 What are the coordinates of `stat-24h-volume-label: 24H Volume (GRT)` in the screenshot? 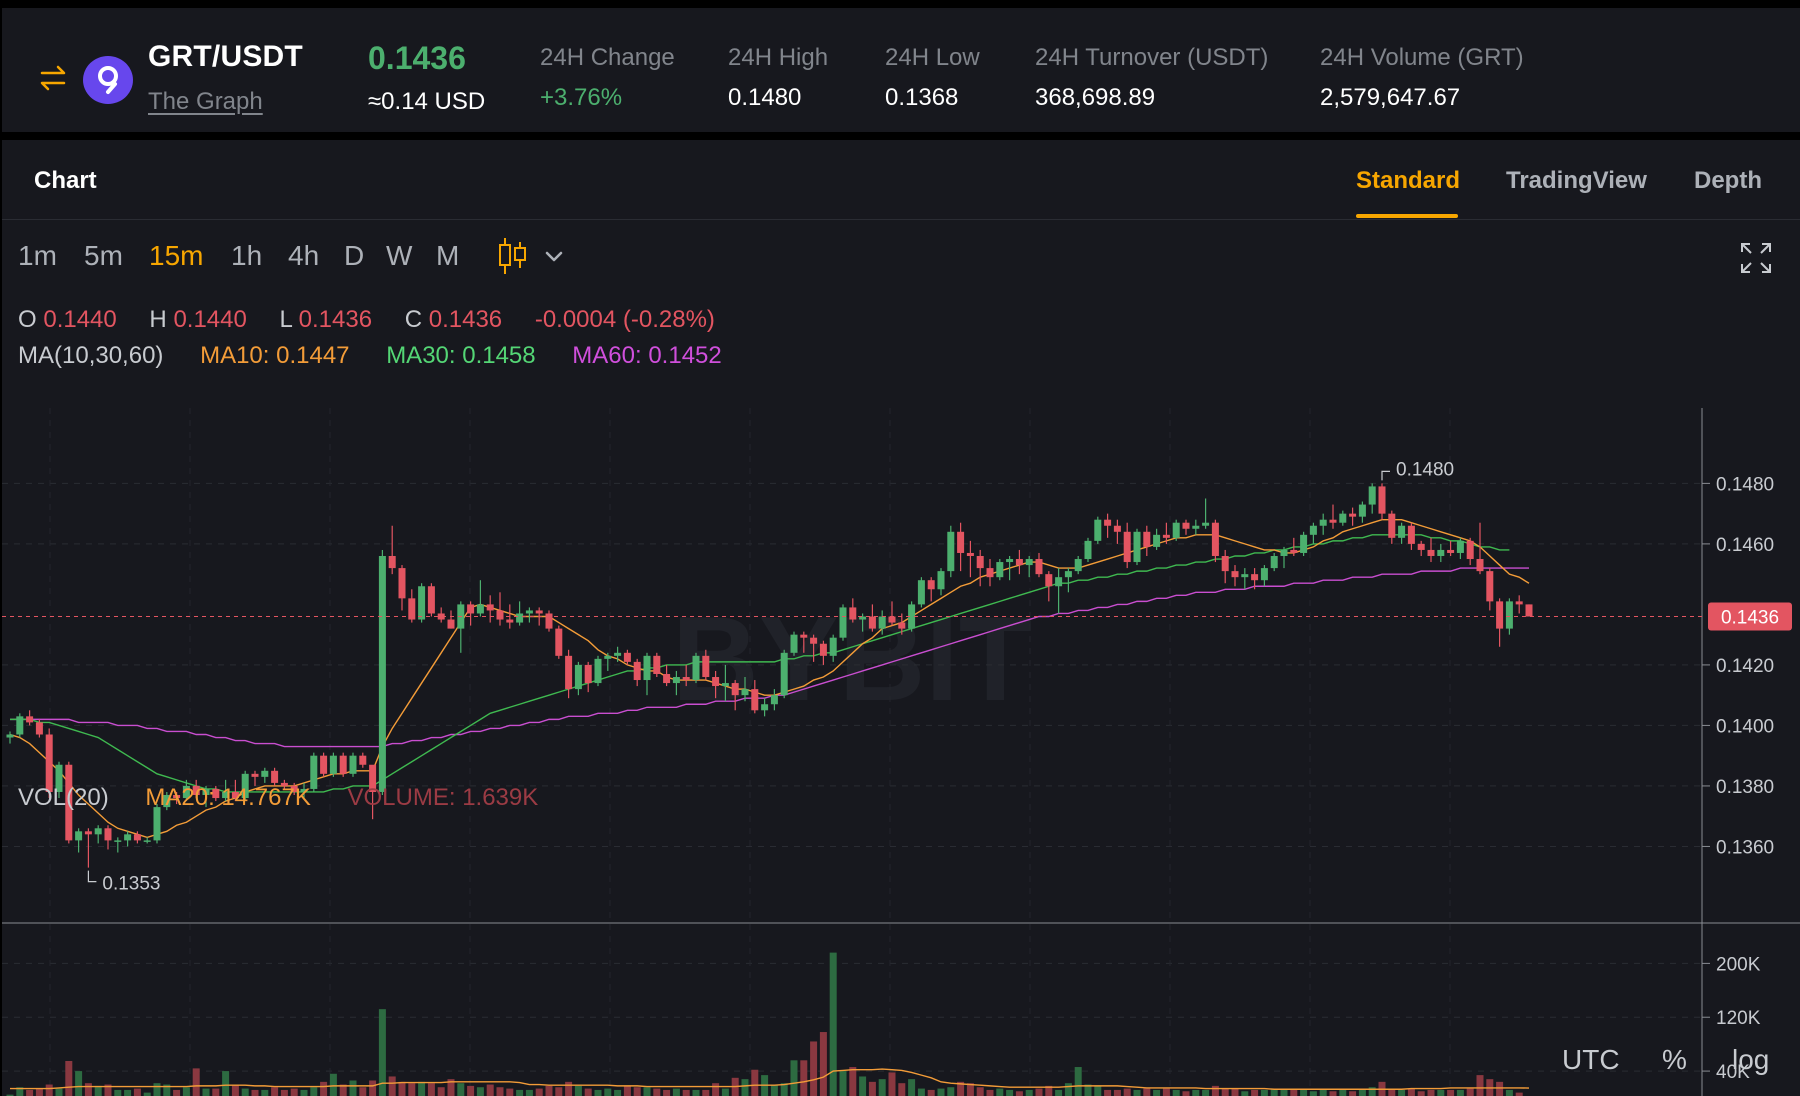 It's located at (1422, 57).